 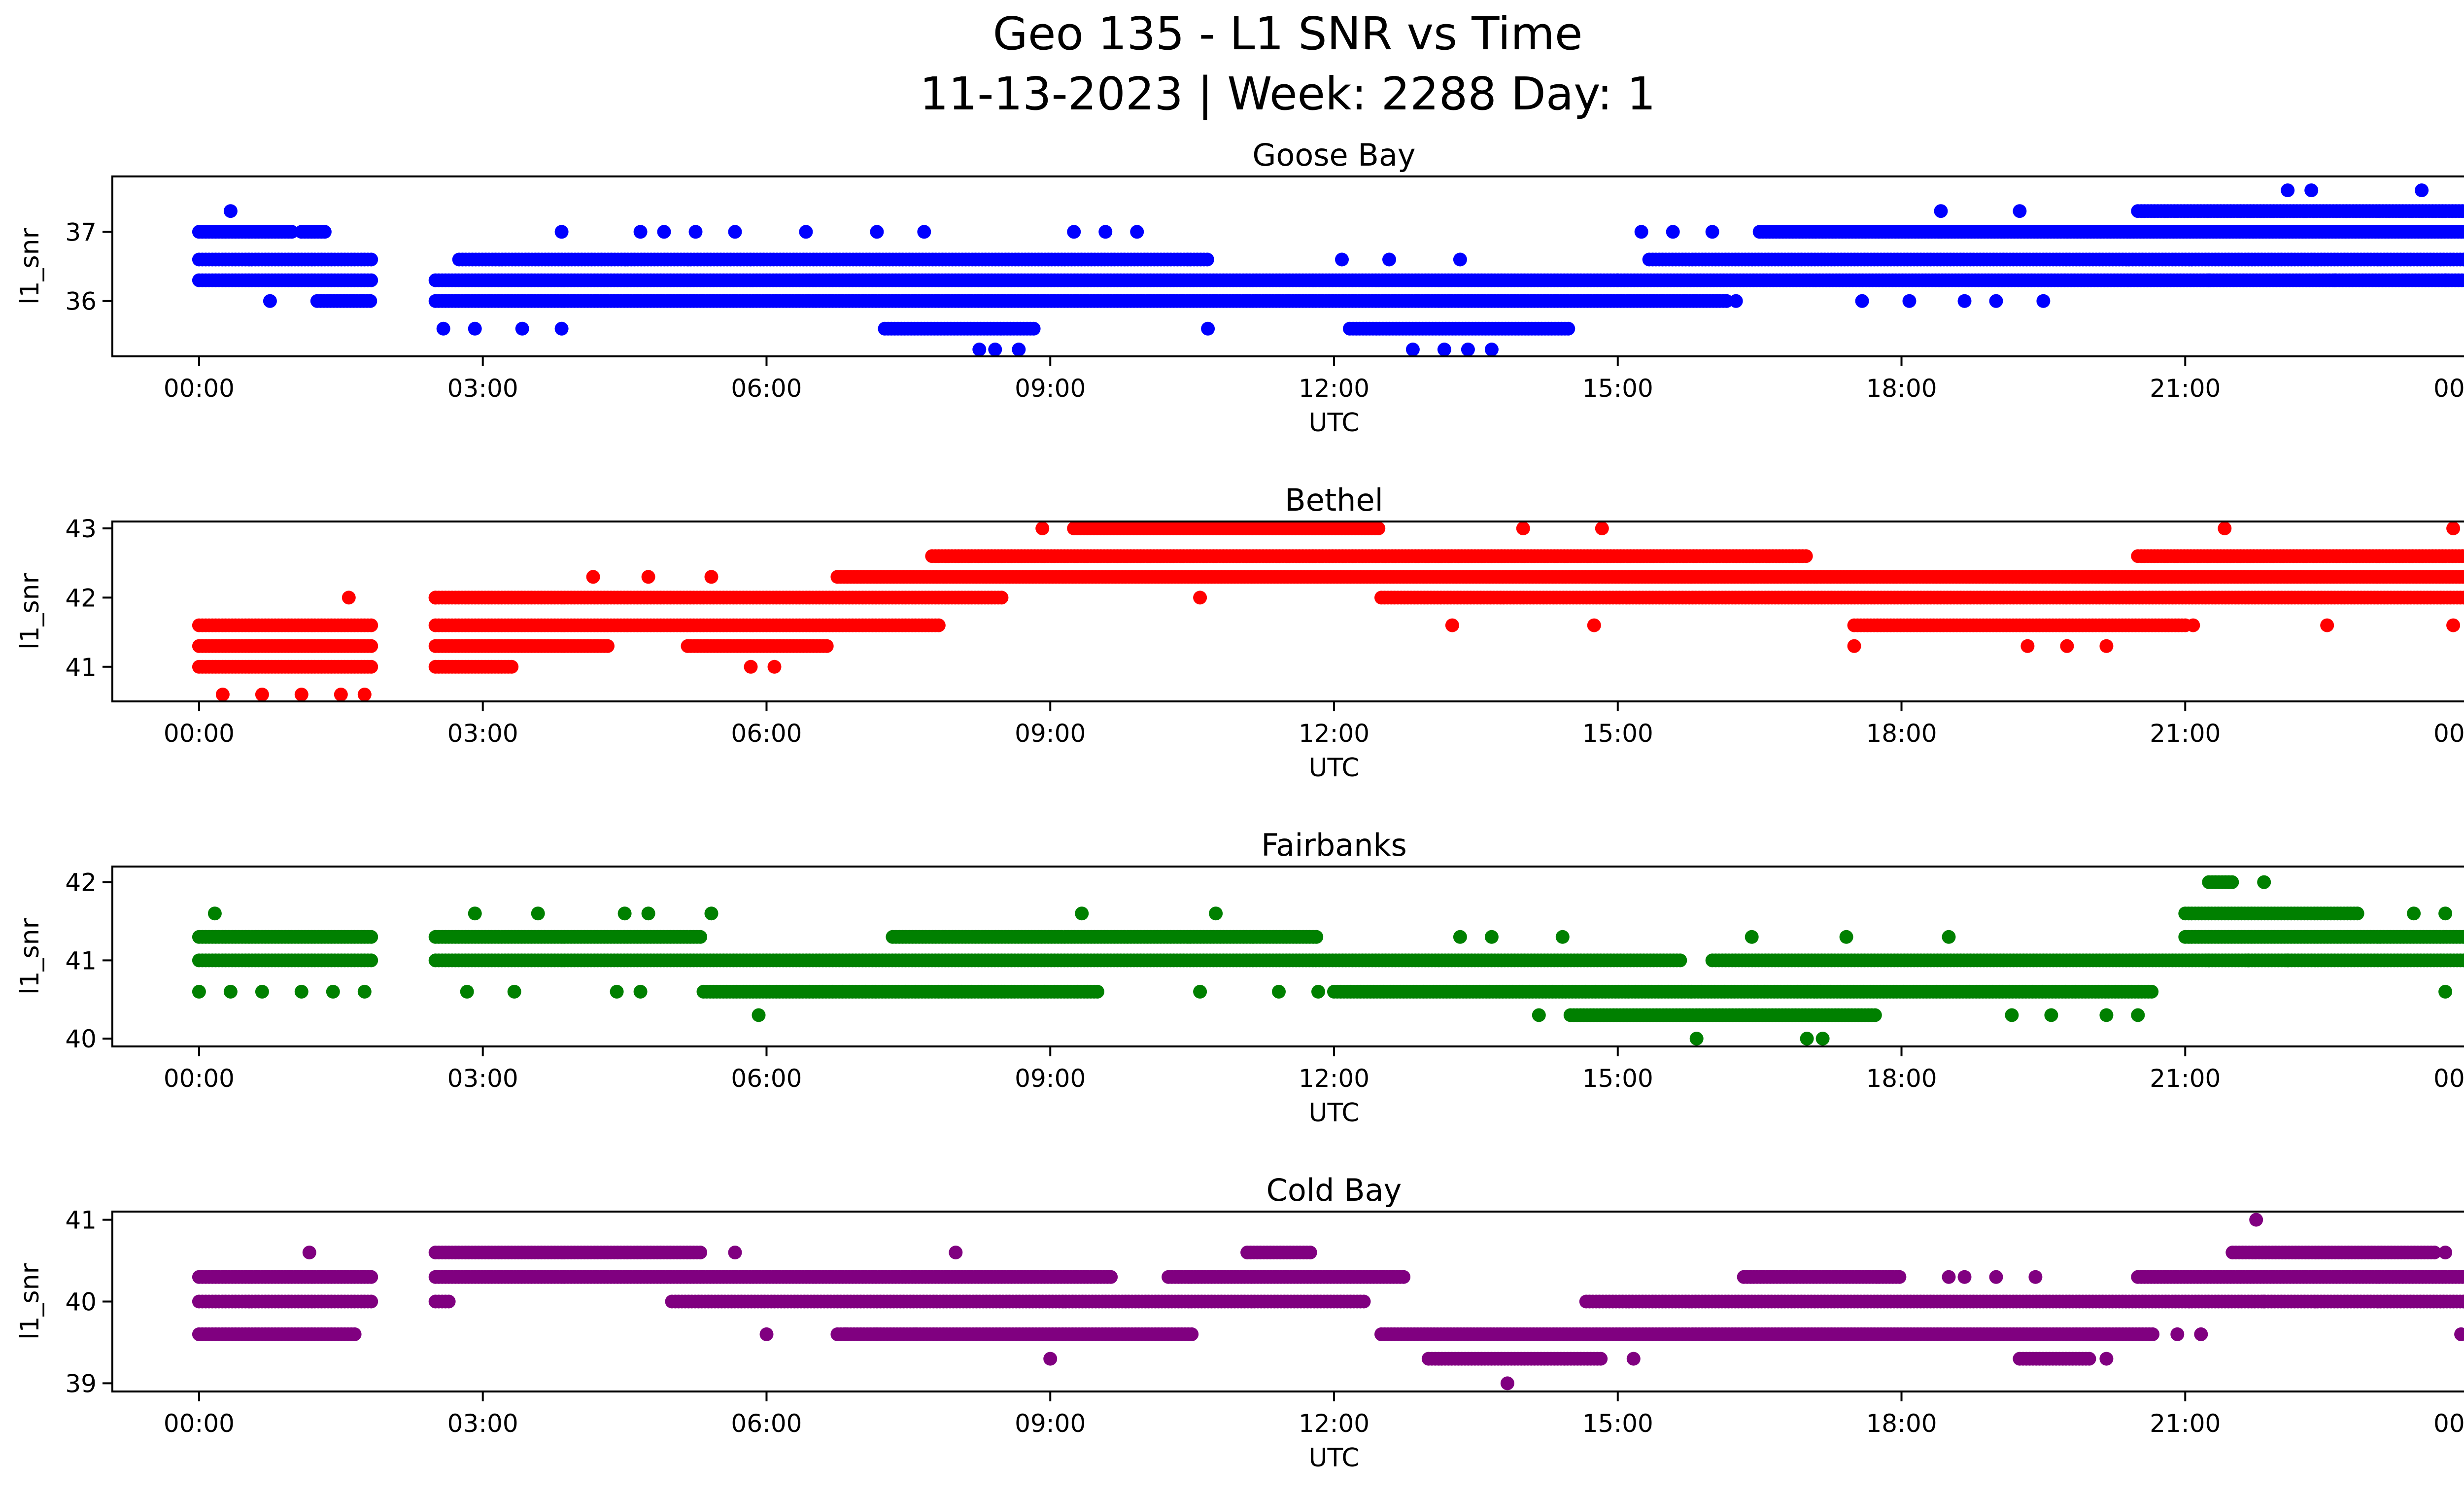 I want to click on x-tick-label: 21:00, so click(x=2185, y=388).